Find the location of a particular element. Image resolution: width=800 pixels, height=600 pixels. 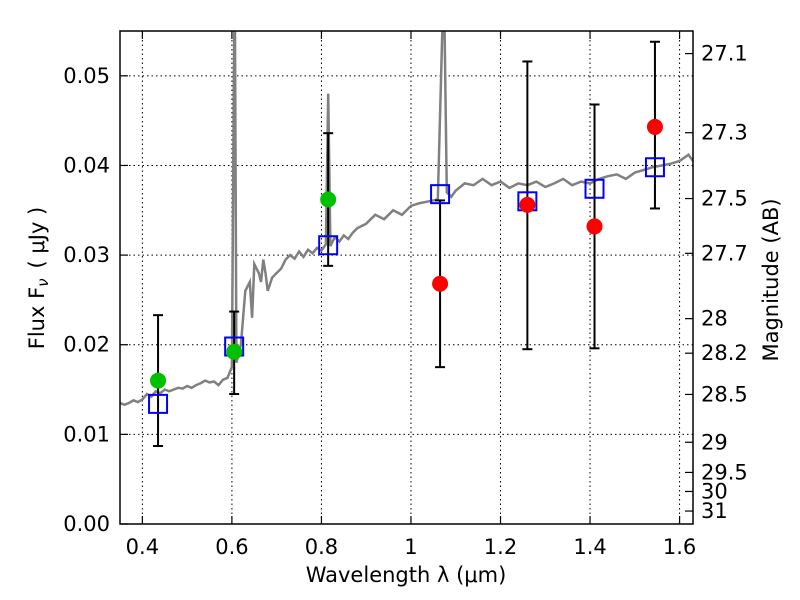

mag-tick-label: 28.2 is located at coordinates (724, 353).